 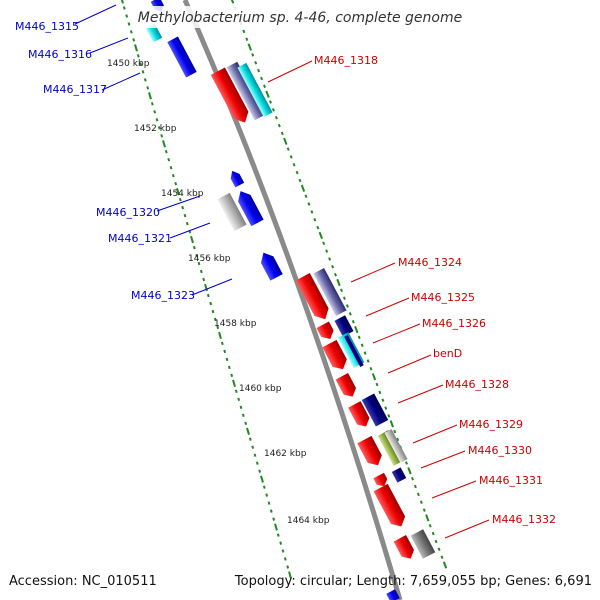 What do you see at coordinates (500, 450) in the screenshot?
I see `gene-label: M446_1330` at bounding box center [500, 450].